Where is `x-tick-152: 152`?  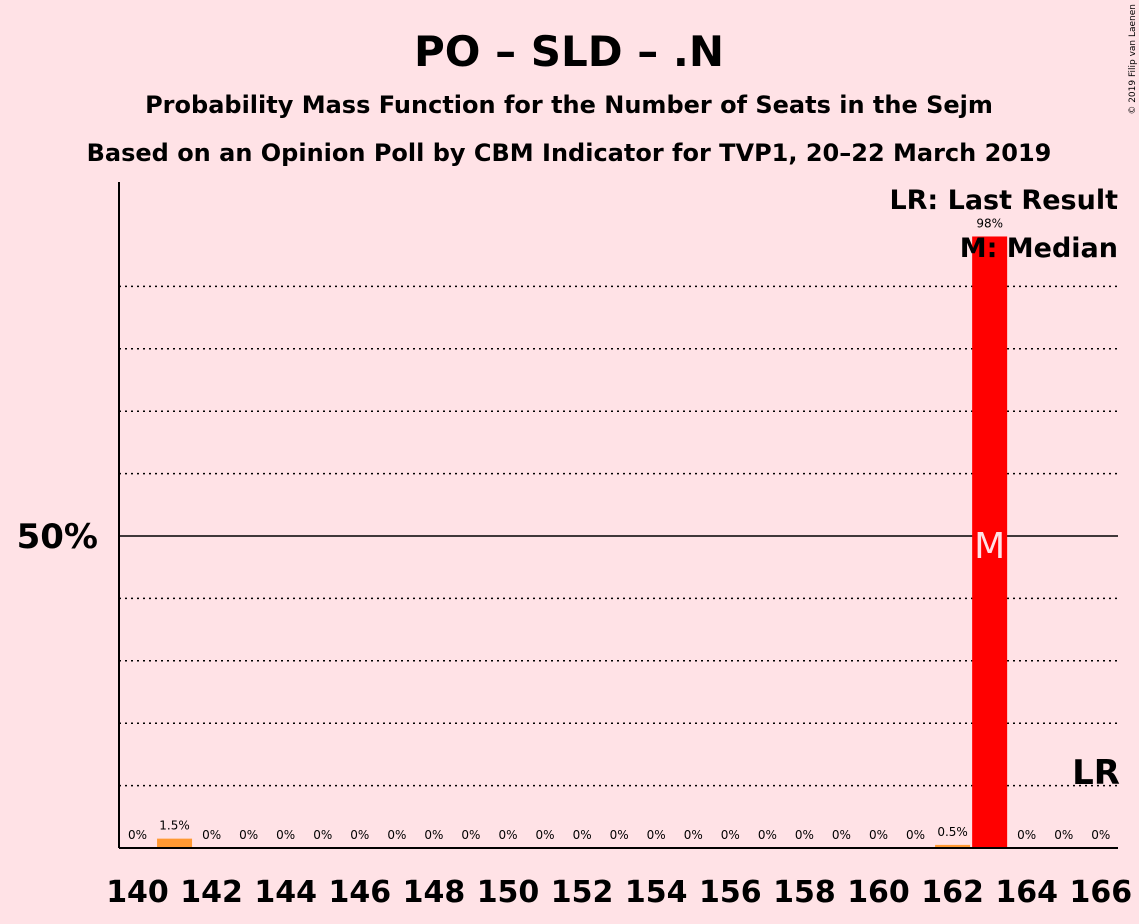
x-tick-152: 152 is located at coordinates (582, 892).